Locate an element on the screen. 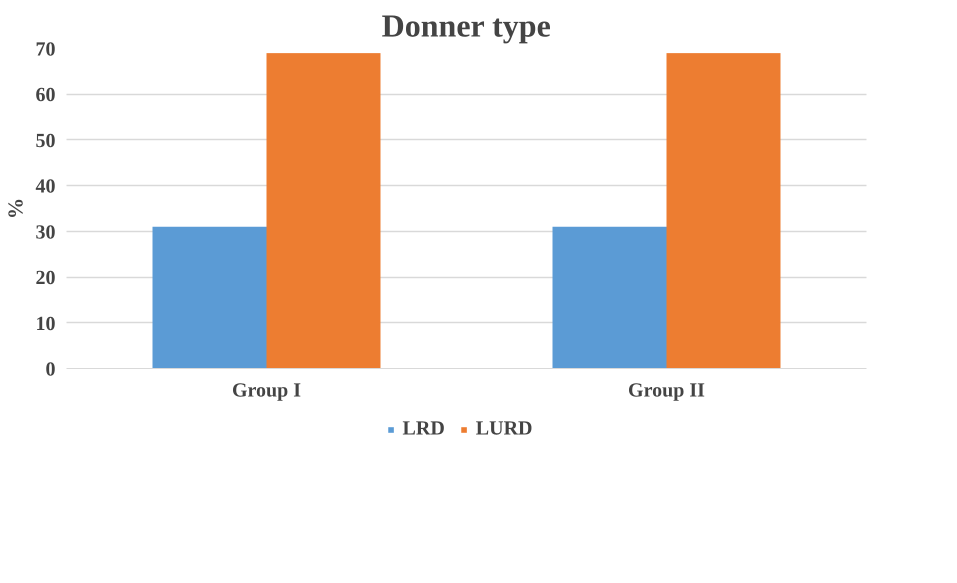 The image size is (957, 583). y-tick-label: 20 is located at coordinates (46, 278).